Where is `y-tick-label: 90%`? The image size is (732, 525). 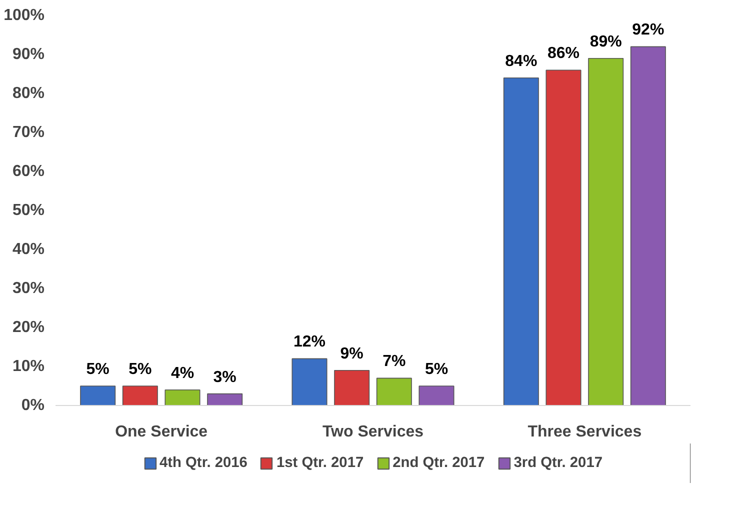 y-tick-label: 90% is located at coordinates (28, 54).